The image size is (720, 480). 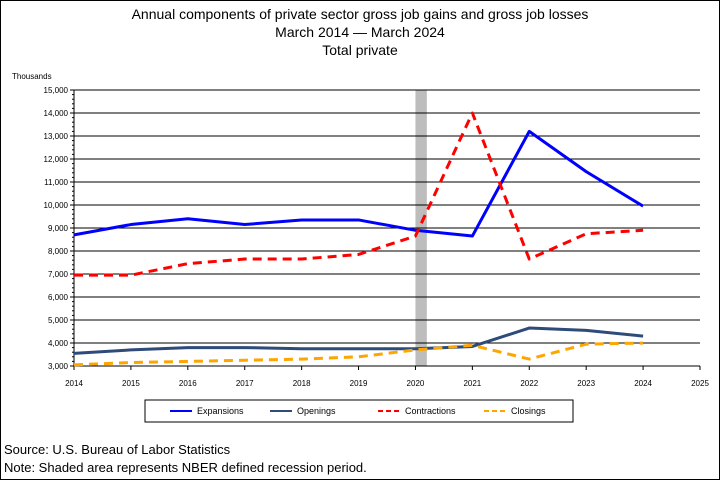 I want to click on legend-label-contractions: Contractions, so click(x=430, y=411).